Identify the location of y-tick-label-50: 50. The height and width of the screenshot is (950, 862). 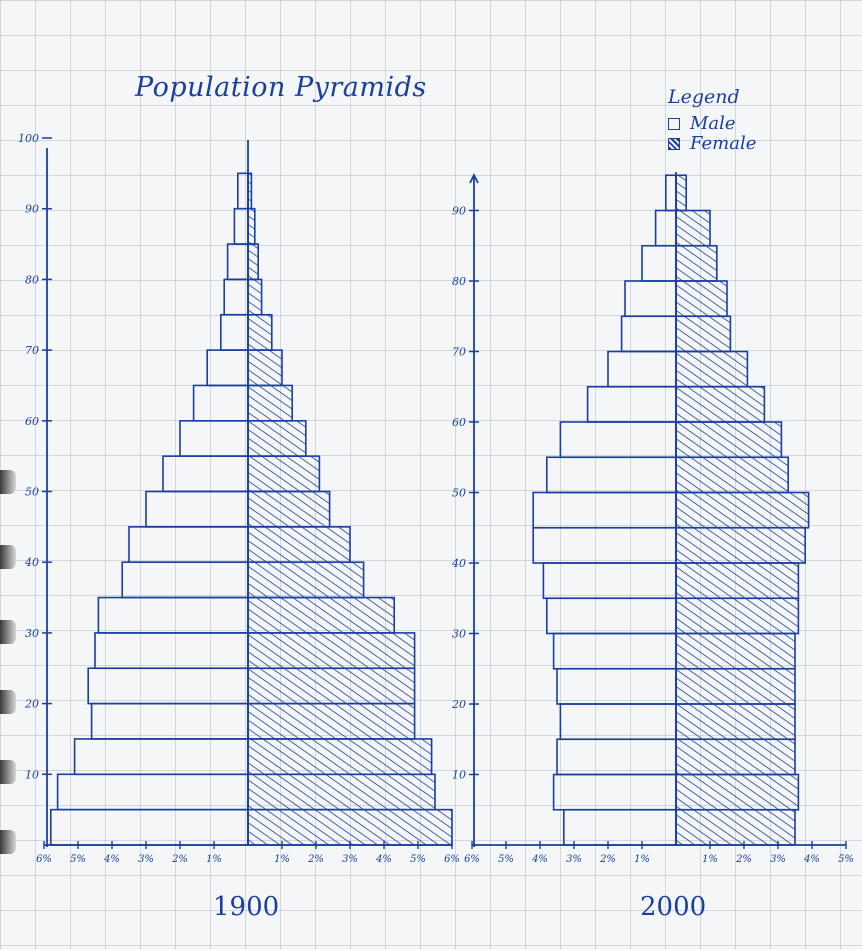
(459, 493).